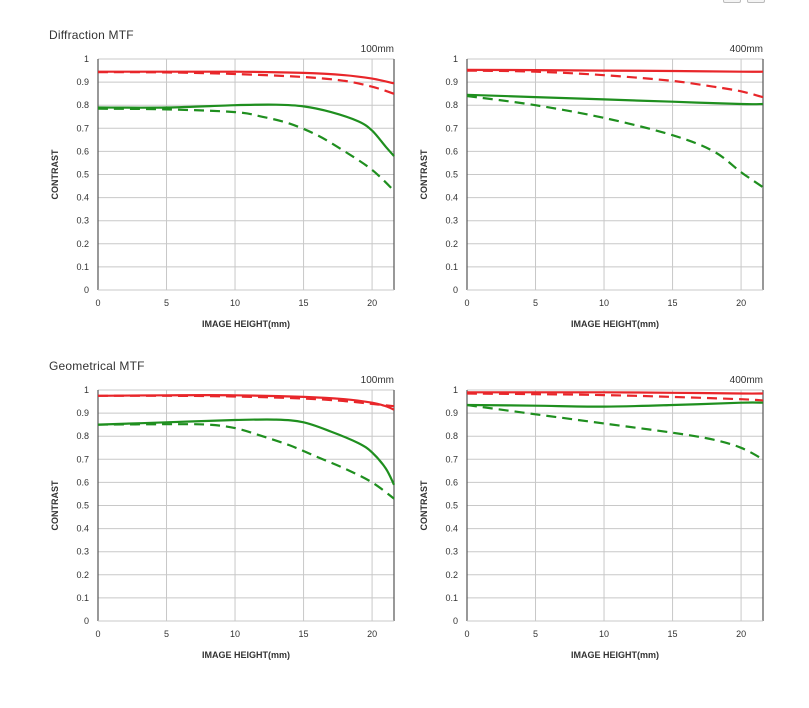 This screenshot has width=809, height=708. Describe the element at coordinates (97, 366) in the screenshot. I see `geometrical-mtf-title: Geometrical MTF` at that location.